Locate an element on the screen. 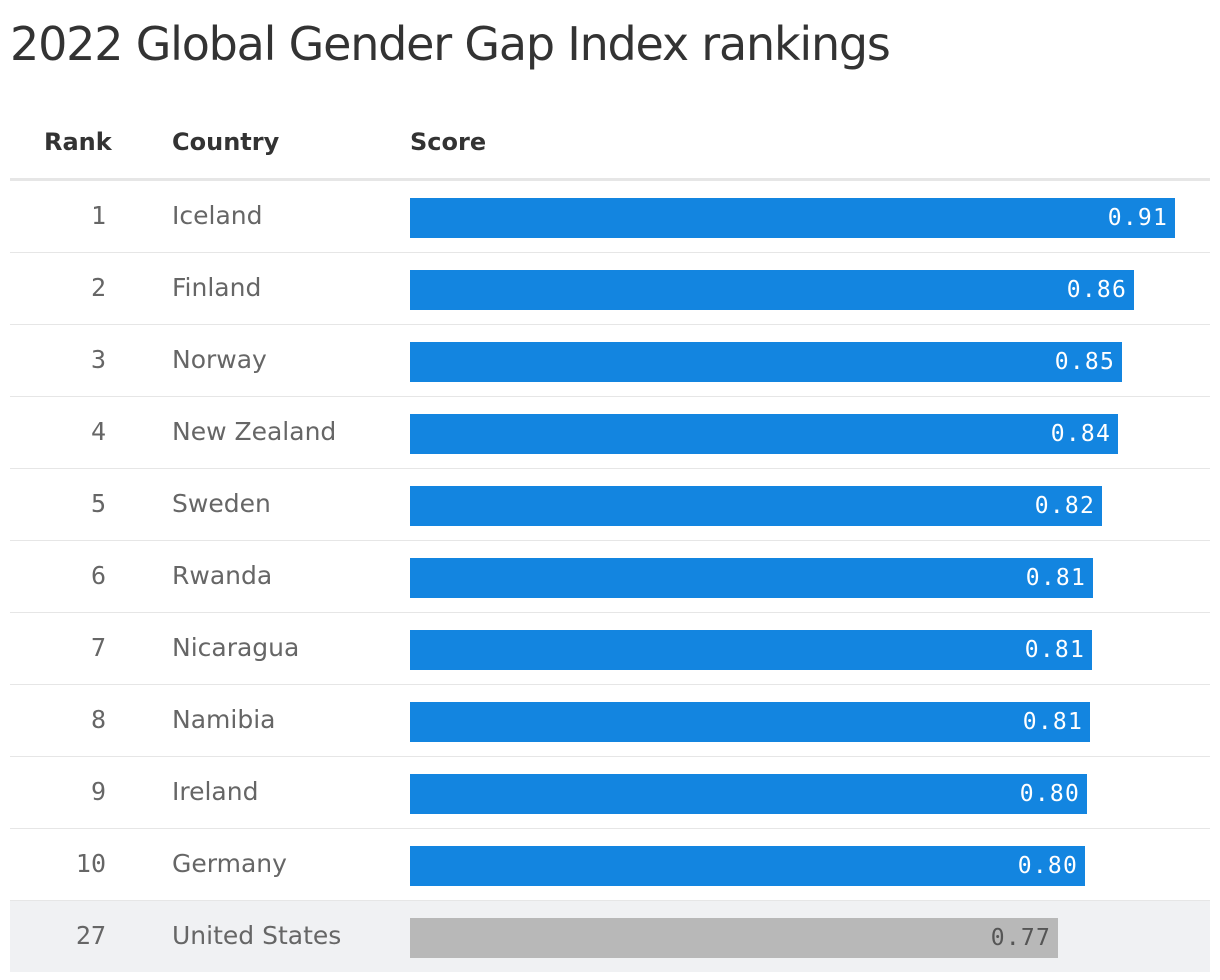 This screenshot has height=980, width=1220. country-cell: United States is located at coordinates (257, 935).